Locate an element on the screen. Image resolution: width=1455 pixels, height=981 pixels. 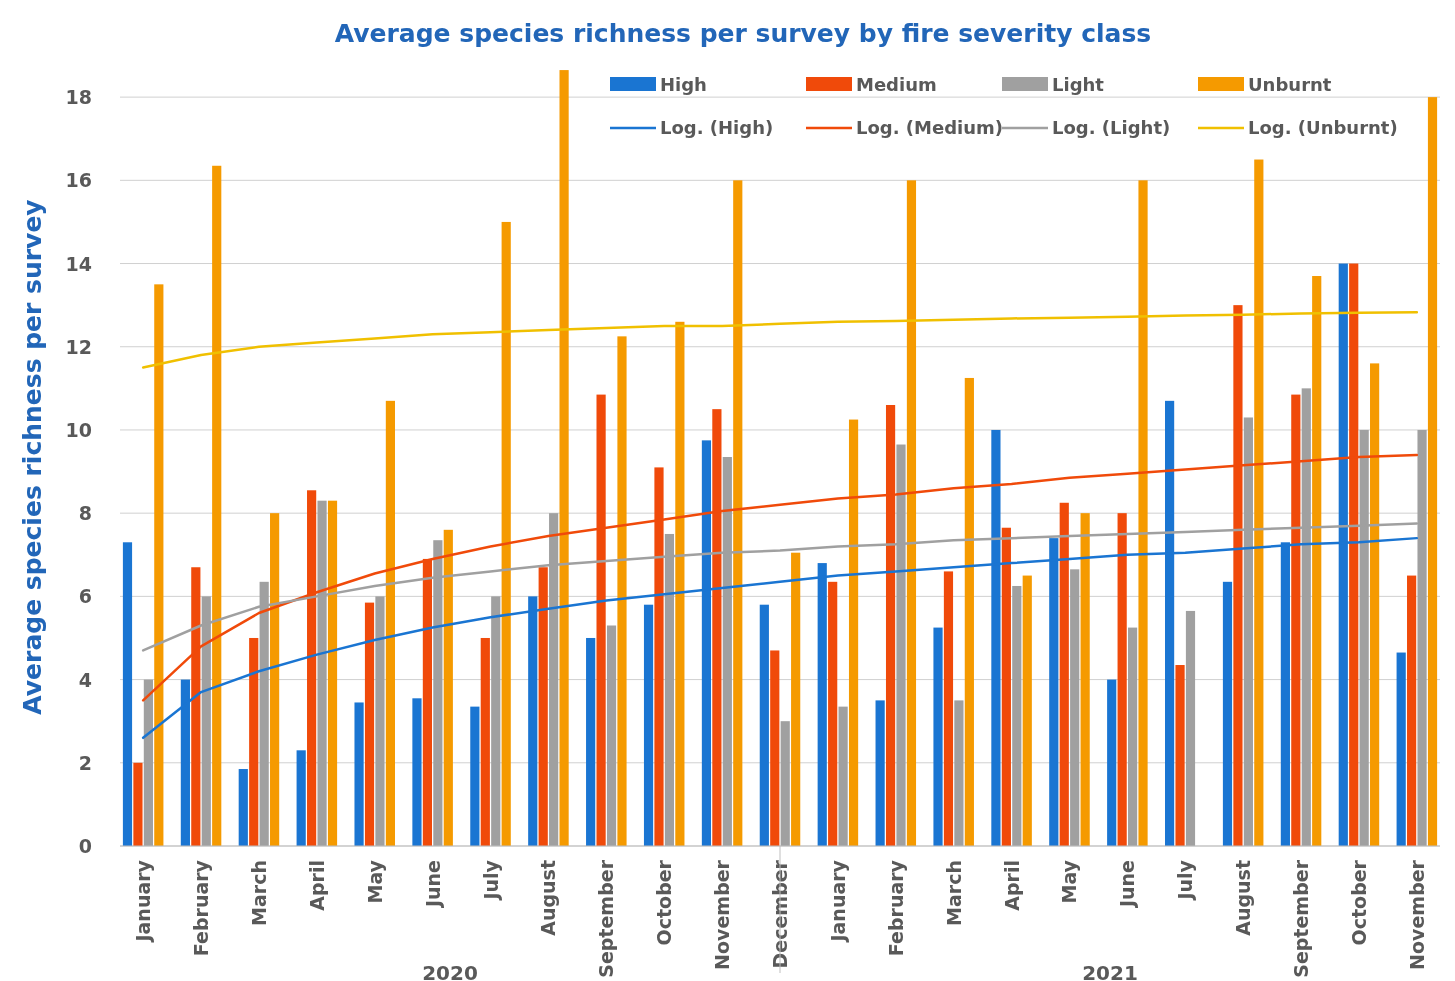
legend-label: Medium is located at coordinates (896, 84).